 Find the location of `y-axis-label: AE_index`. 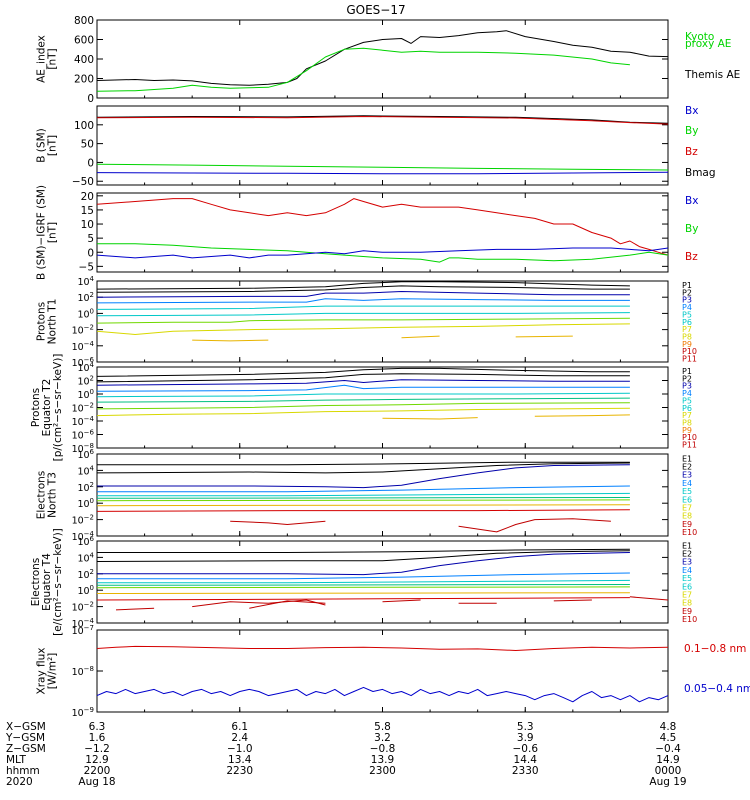

y-axis-label: AE_index is located at coordinates (42, 59).